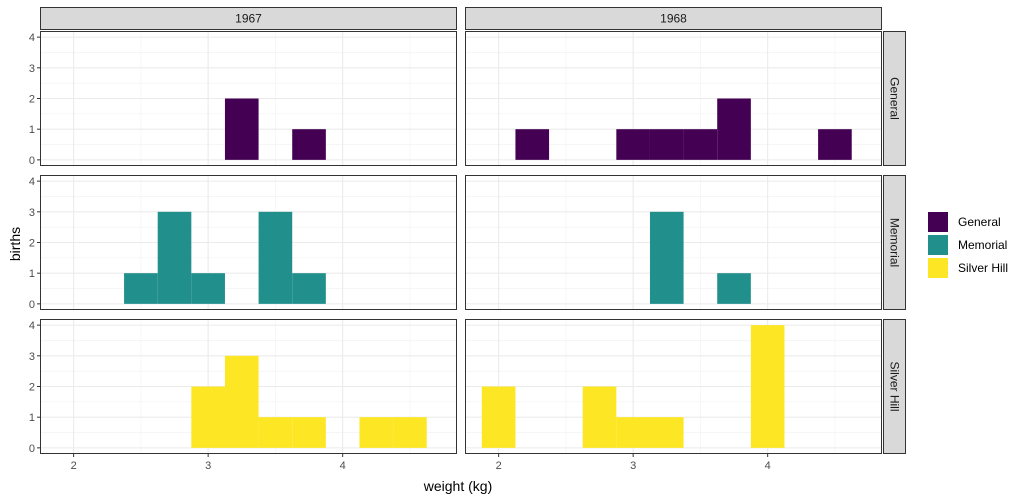  I want to click on row-strip-label: General, so click(895, 98).